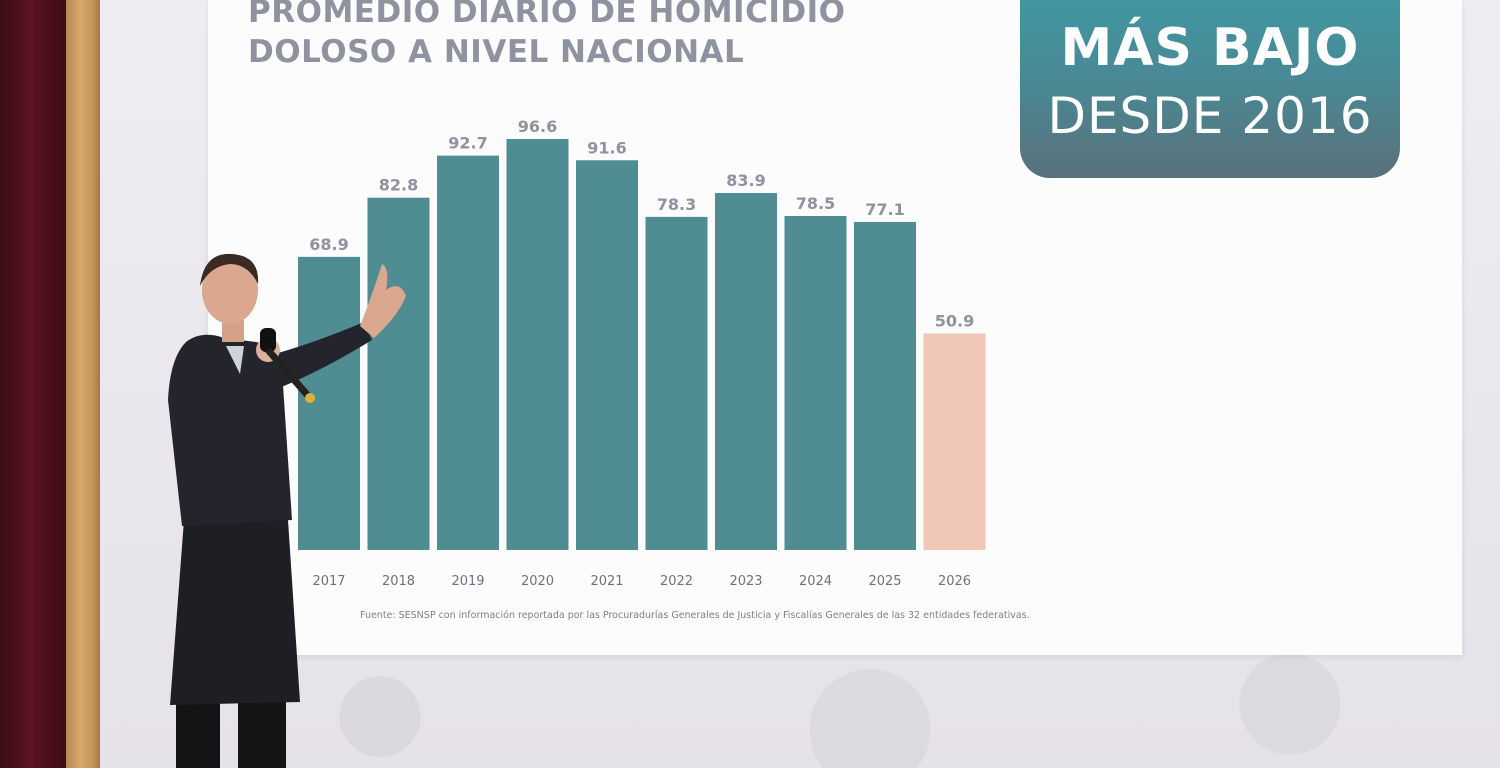  I want to click on value-label-2025: 77.1, so click(884, 209).